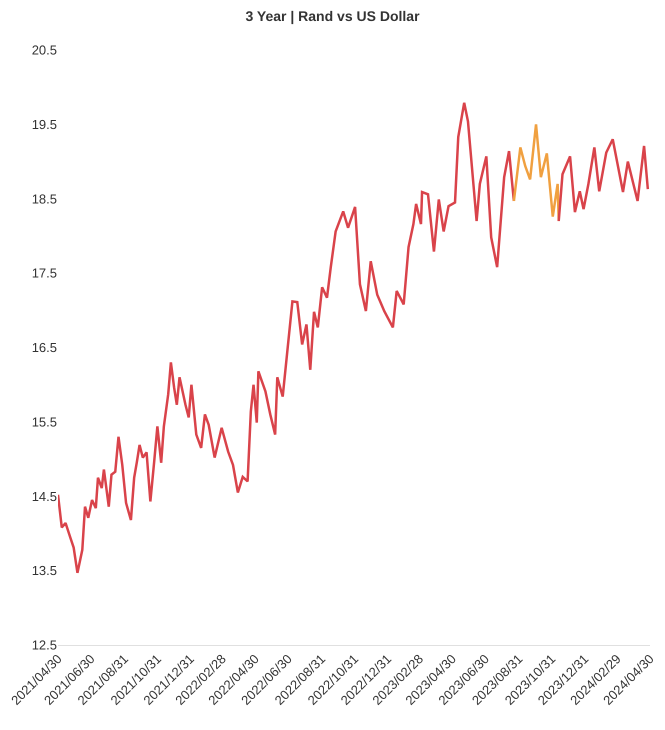 The width and height of the screenshot is (665, 730). What do you see at coordinates (44, 198) in the screenshot?
I see `y-tick-label: 18.5` at bounding box center [44, 198].